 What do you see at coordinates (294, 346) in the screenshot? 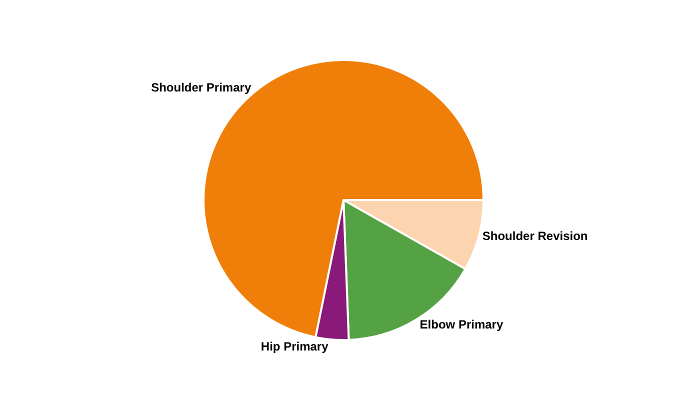
I see `slice-label: Hip Primary` at bounding box center [294, 346].